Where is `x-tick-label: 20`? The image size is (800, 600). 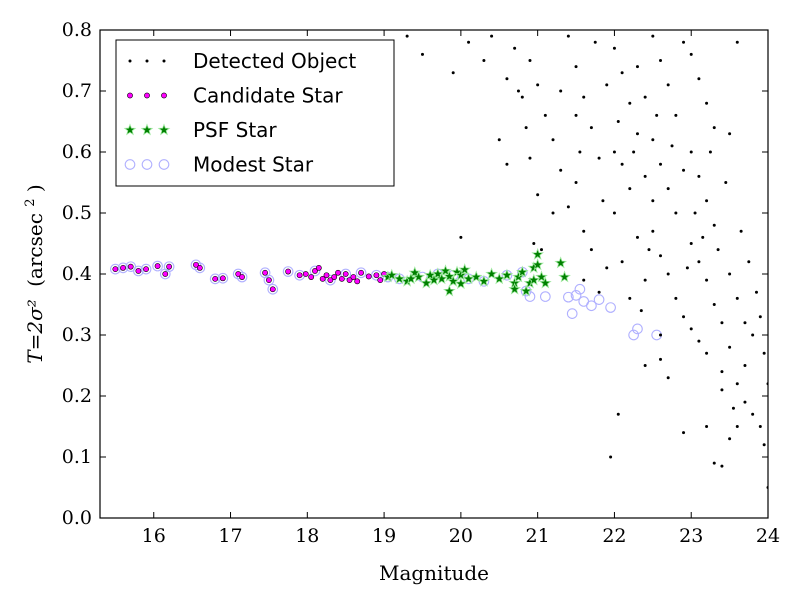
x-tick-label: 20 is located at coordinates (461, 536).